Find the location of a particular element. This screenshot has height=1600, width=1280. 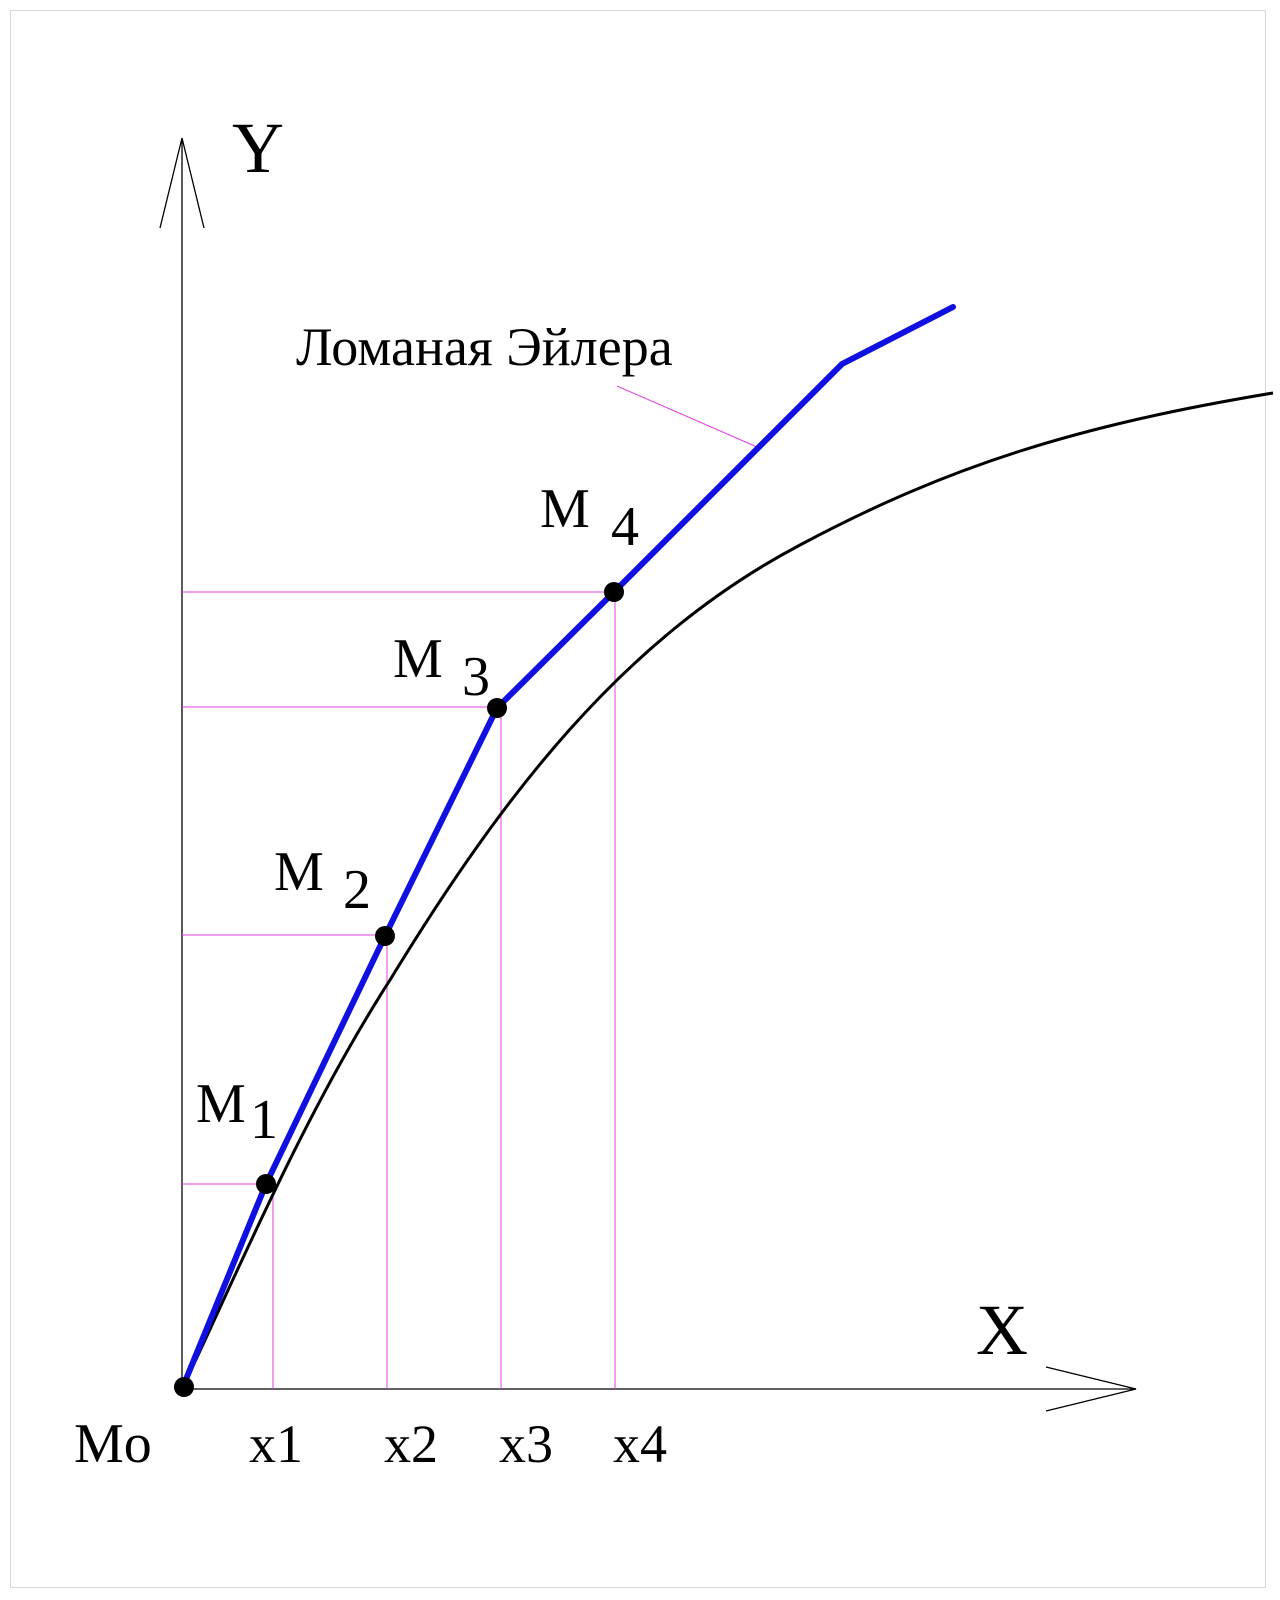

point-label-m1: M is located at coordinates (221, 1104).